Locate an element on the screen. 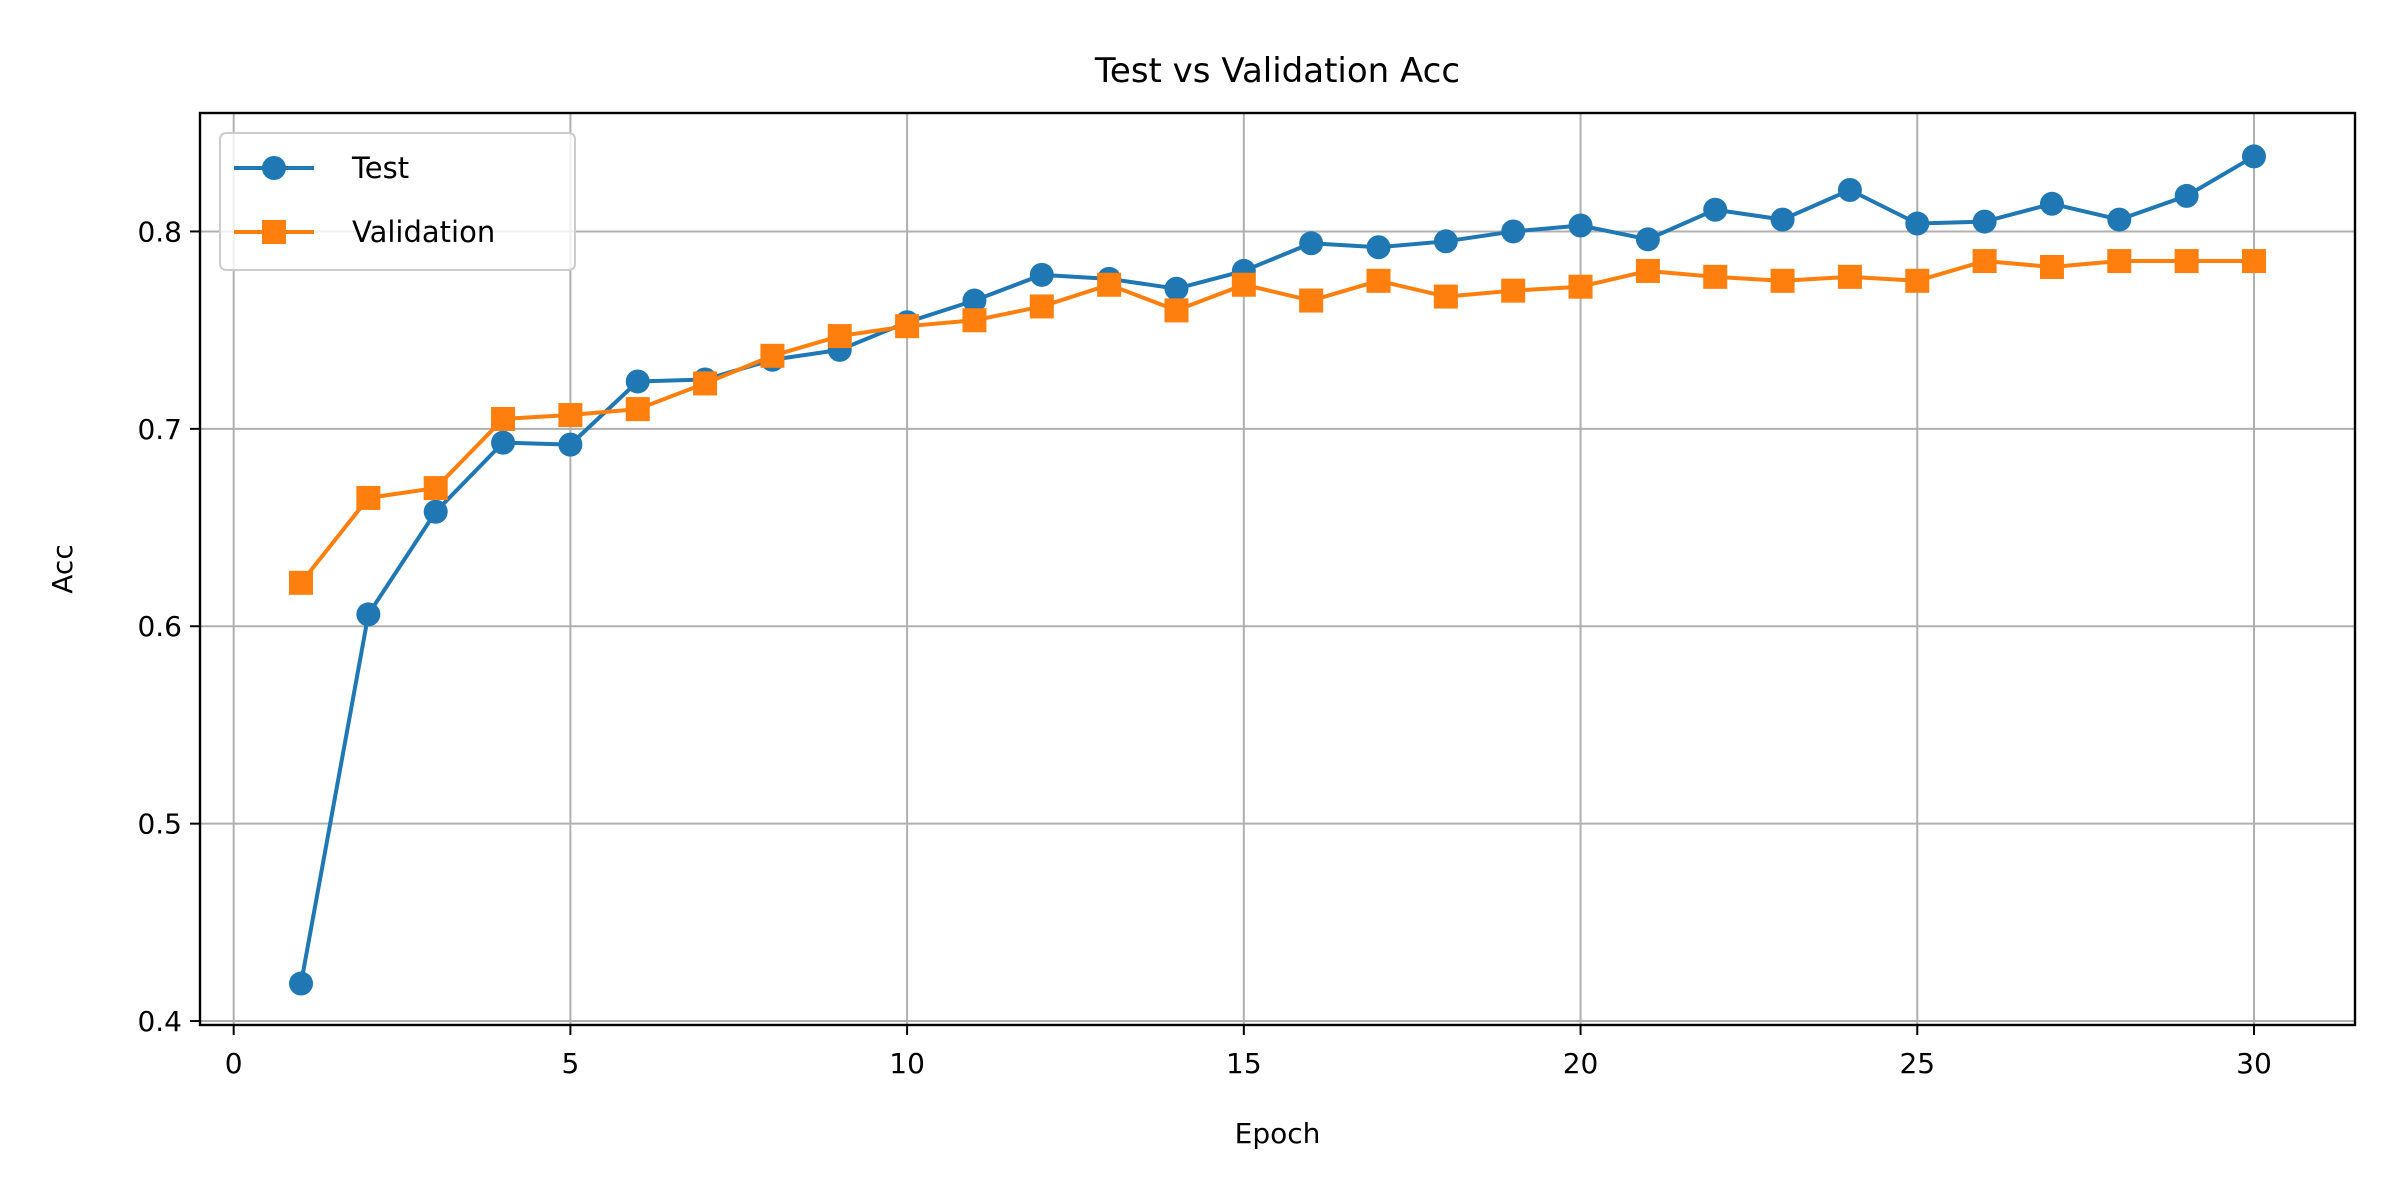 The image size is (2400, 1200). y-tick-label: 0.7 is located at coordinates (159, 429).